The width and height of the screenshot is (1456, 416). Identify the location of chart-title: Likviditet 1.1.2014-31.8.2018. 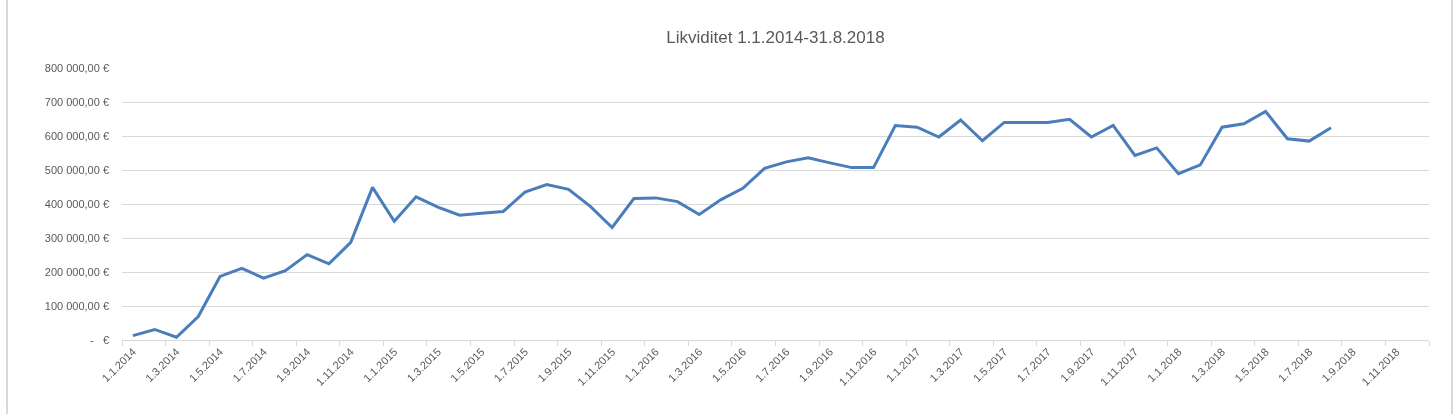
(775, 37).